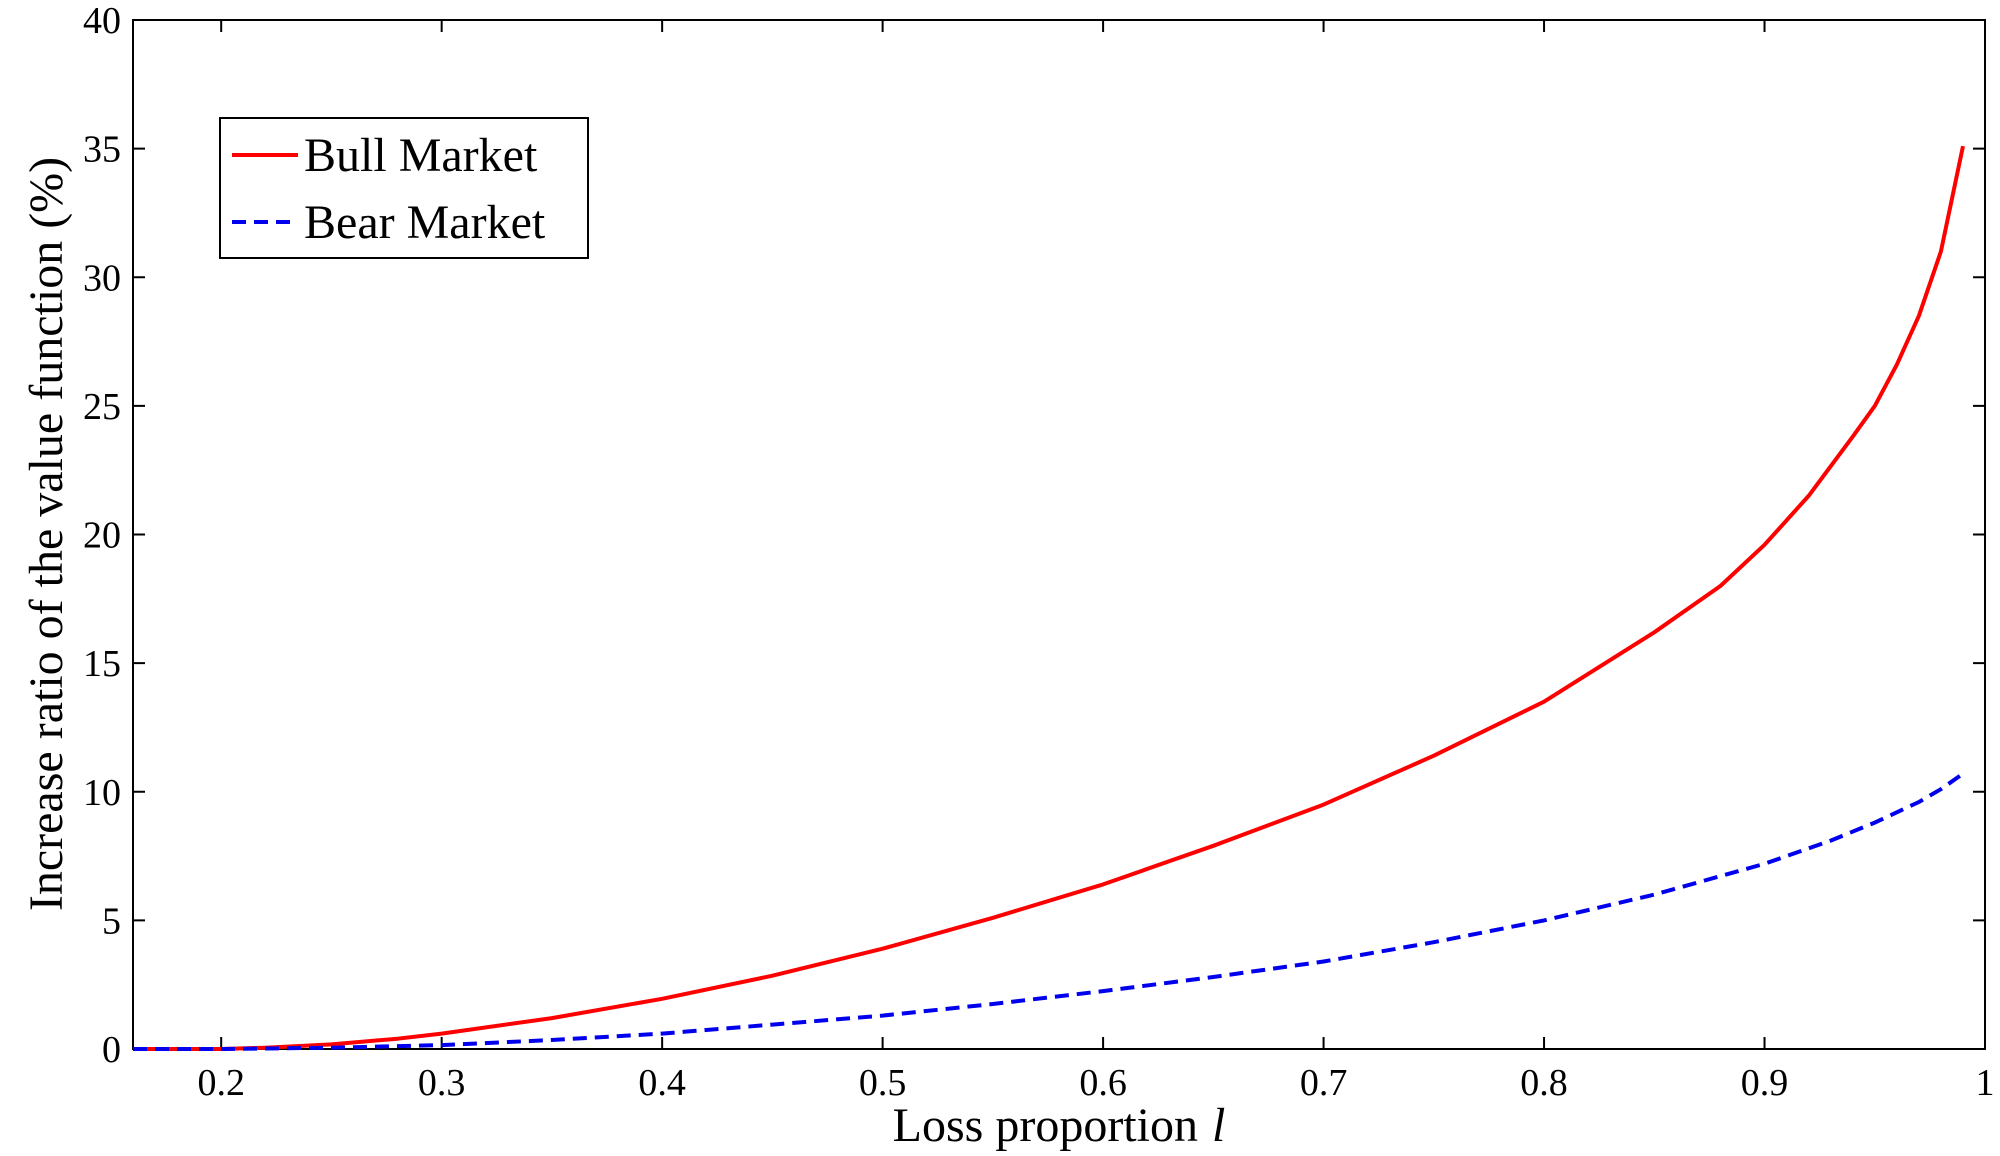  What do you see at coordinates (102, 793) in the screenshot?
I see `y-tick-label: 10` at bounding box center [102, 793].